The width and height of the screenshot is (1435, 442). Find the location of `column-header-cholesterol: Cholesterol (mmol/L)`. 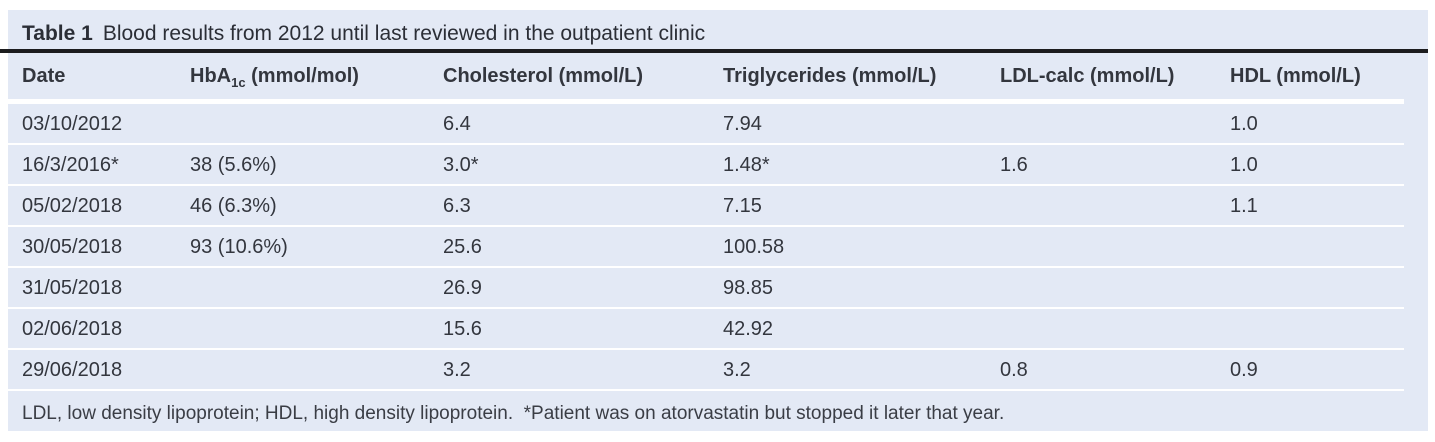

column-header-cholesterol: Cholesterol (mmol/L) is located at coordinates (569, 78).